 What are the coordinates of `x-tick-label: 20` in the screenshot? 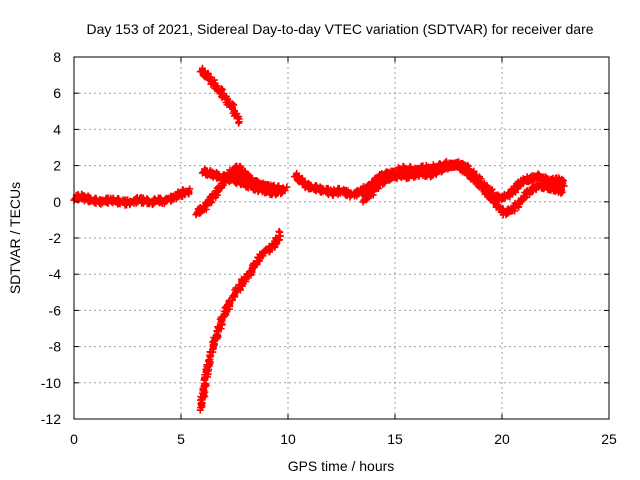 It's located at (502, 439).